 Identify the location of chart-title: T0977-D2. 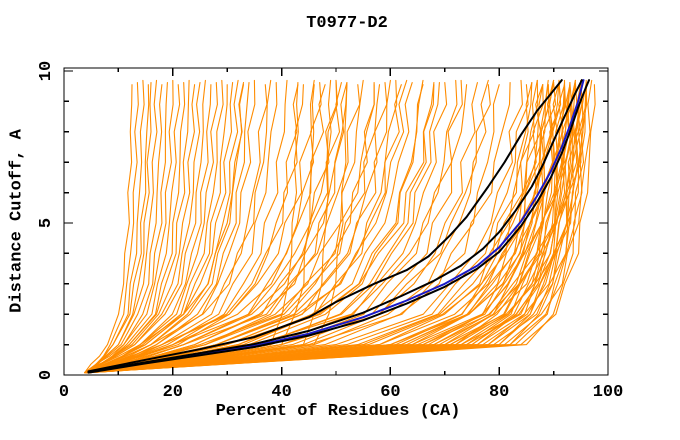
(347, 23).